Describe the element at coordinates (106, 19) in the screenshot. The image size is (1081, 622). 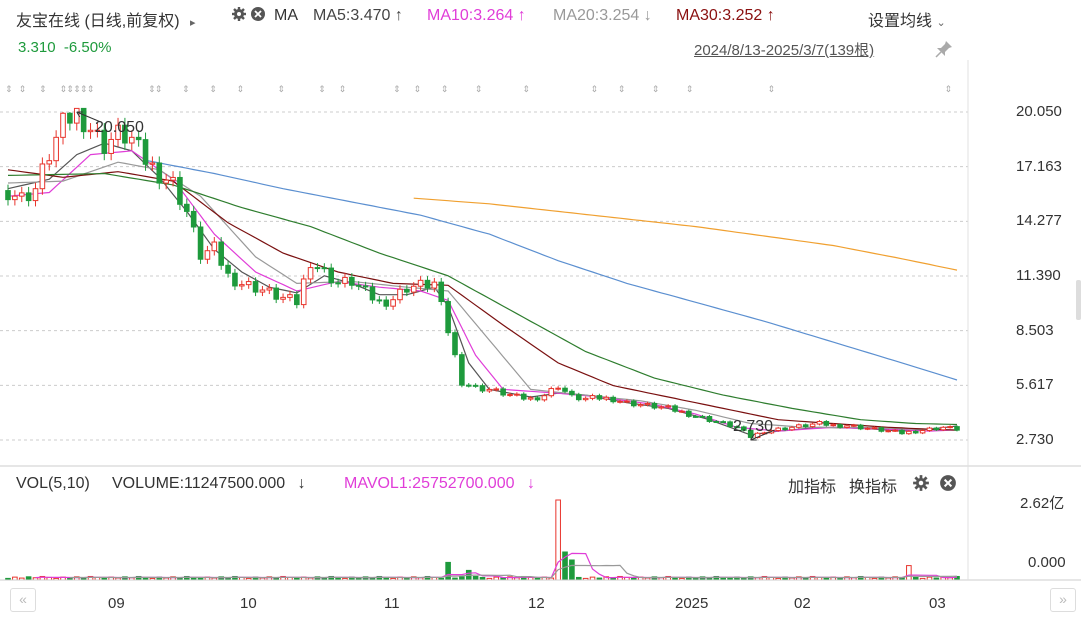
I see `stock-title: 友宝在线 (日线,前复权) ▸` at that location.